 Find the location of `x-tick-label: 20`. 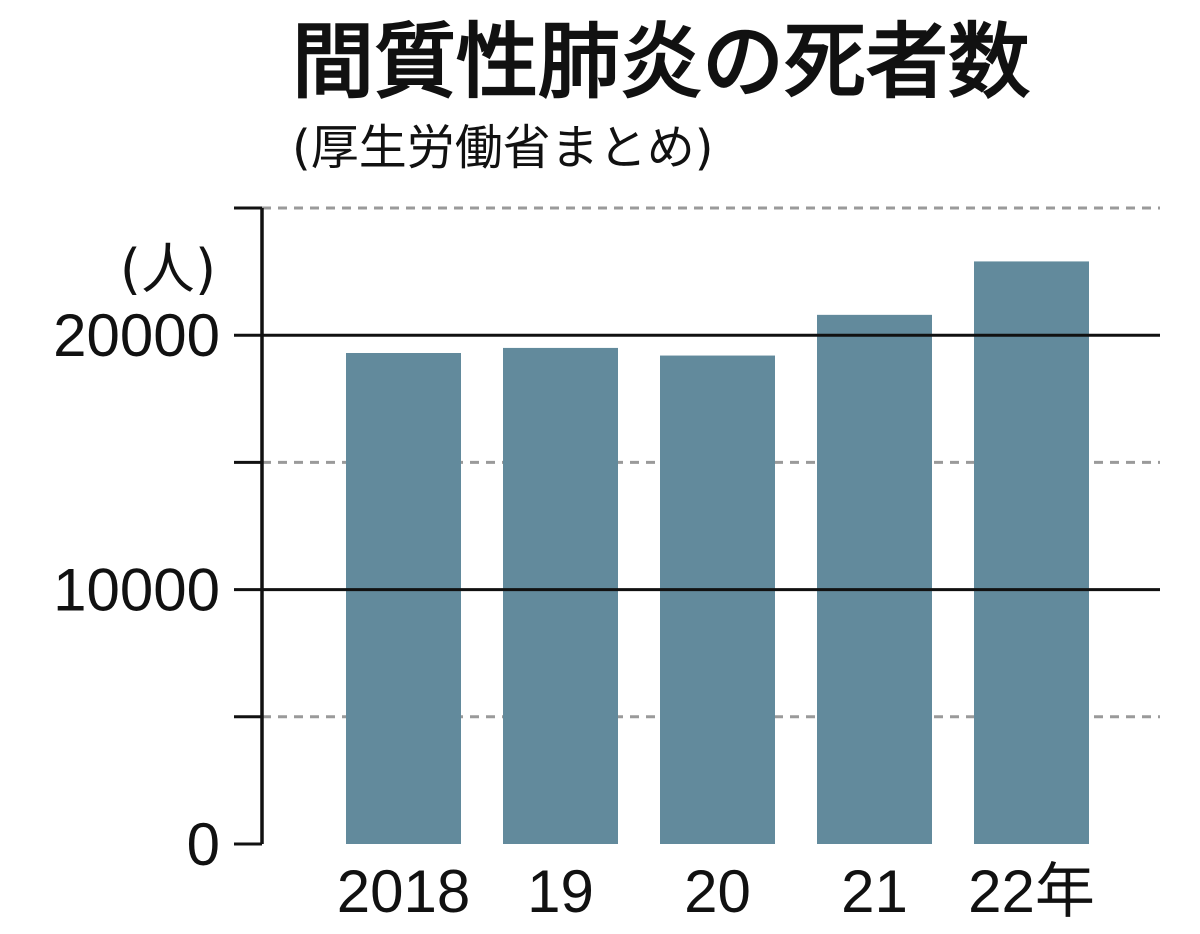

x-tick-label: 20 is located at coordinates (717, 891).